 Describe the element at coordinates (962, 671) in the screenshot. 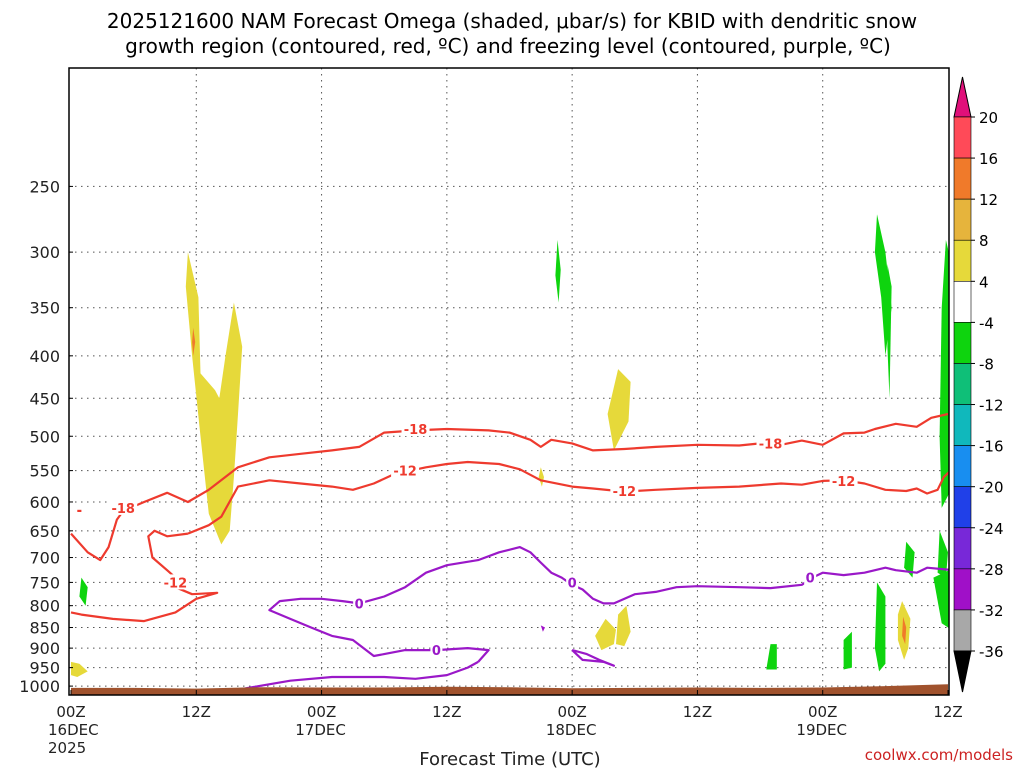

I see `colorbar-bottom-arrow` at that location.